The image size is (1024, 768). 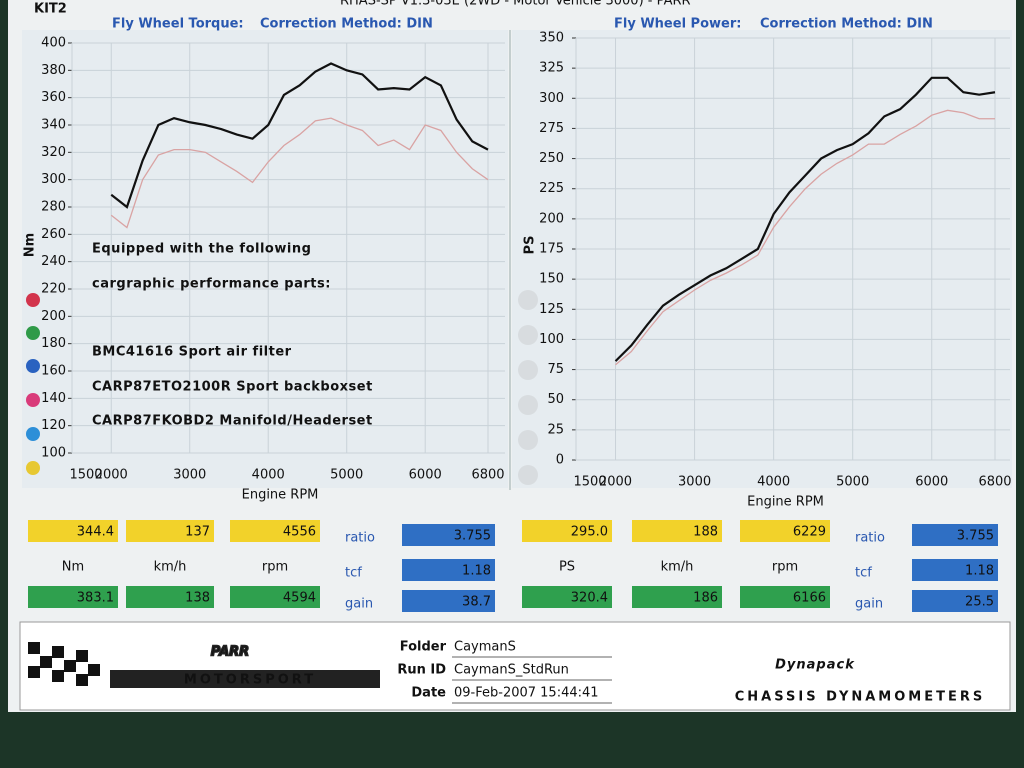 What do you see at coordinates (551, 309) in the screenshot?
I see `y-tick-label: 125` at bounding box center [551, 309].